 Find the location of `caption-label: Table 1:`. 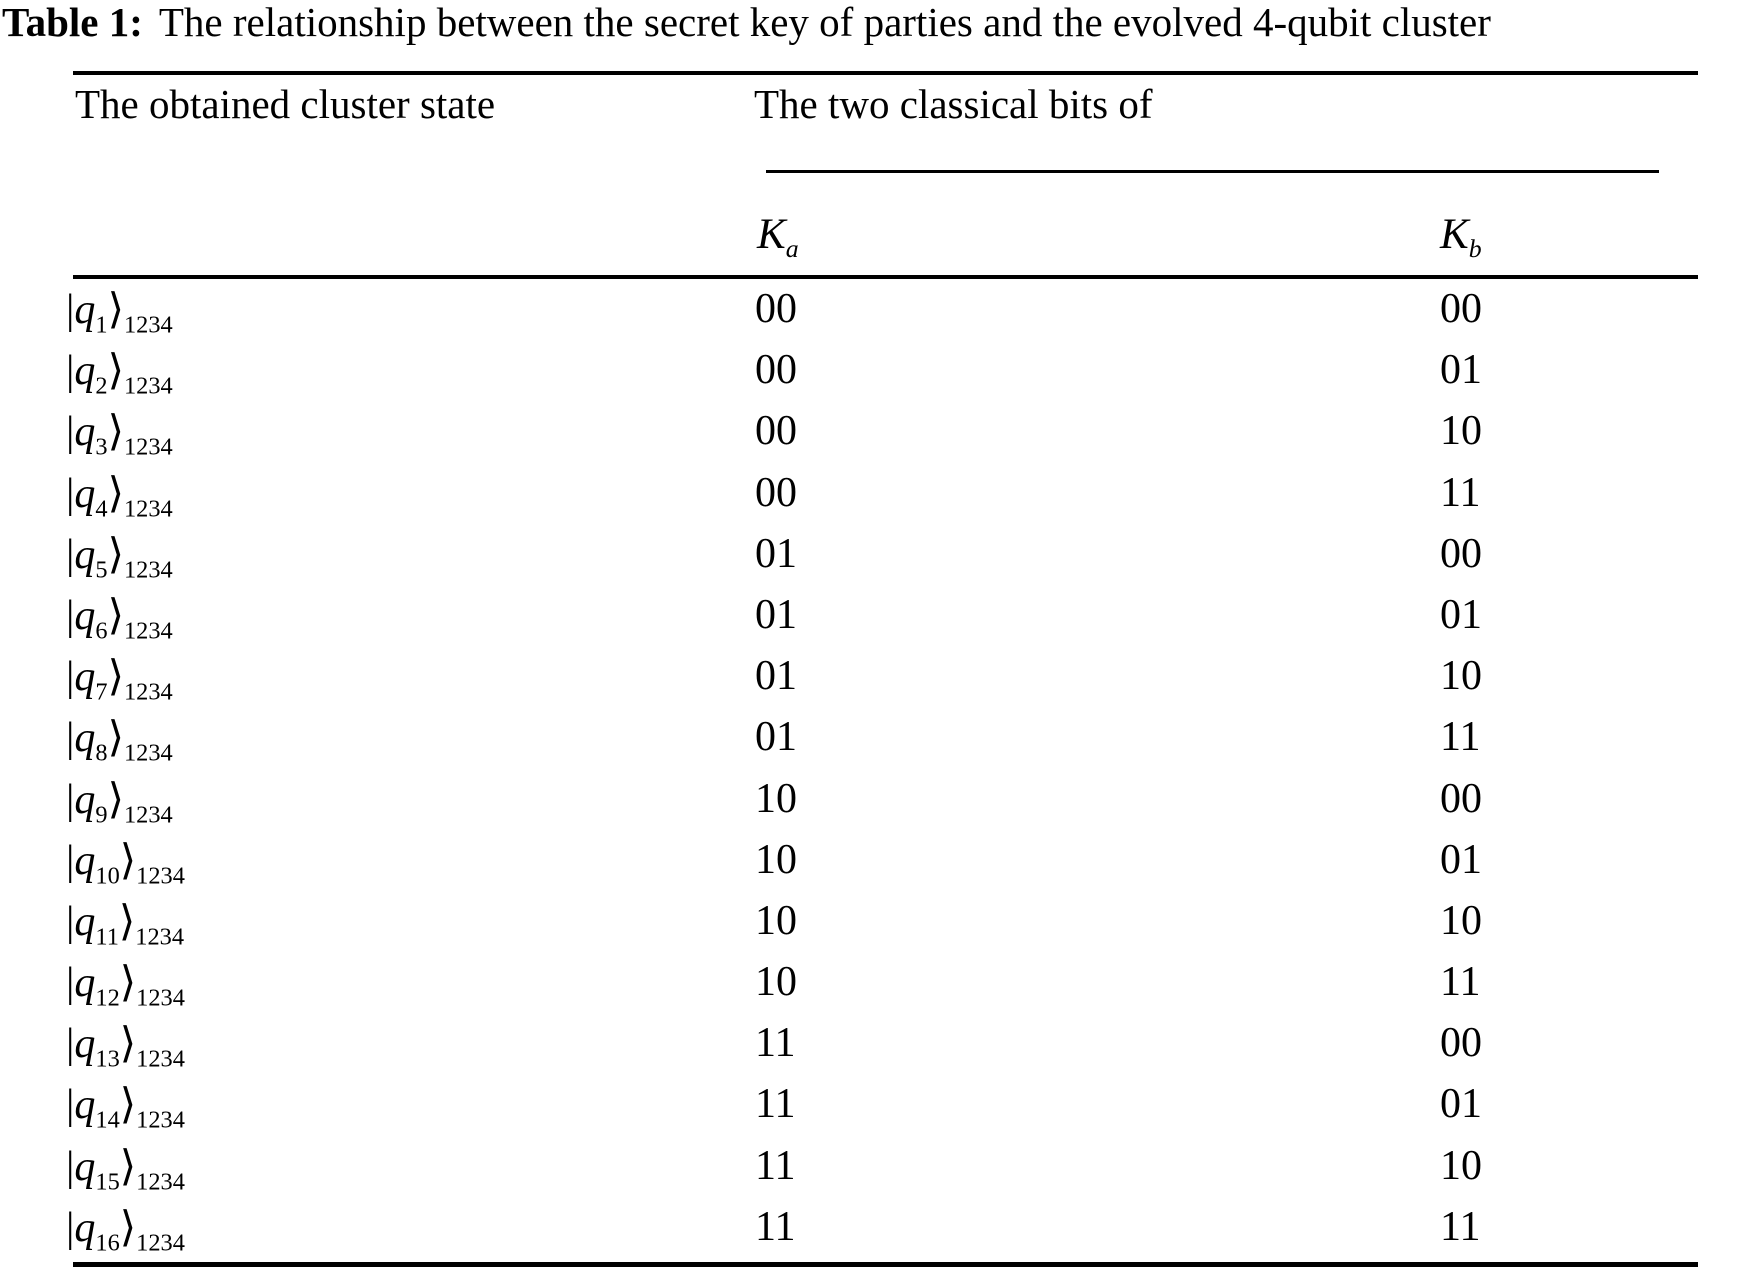

caption-label: Table 1: is located at coordinates (72, 22).